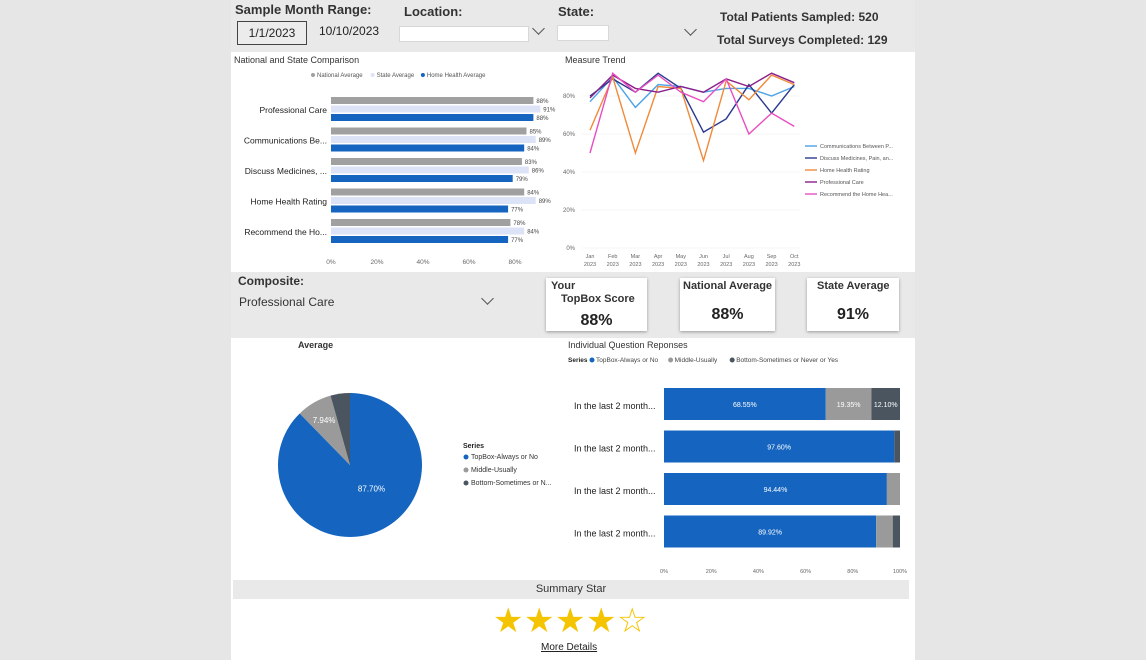 Image resolution: width=1146 pixels, height=660 pixels. I want to click on pie-slice-label: 87.70%, so click(371, 488).